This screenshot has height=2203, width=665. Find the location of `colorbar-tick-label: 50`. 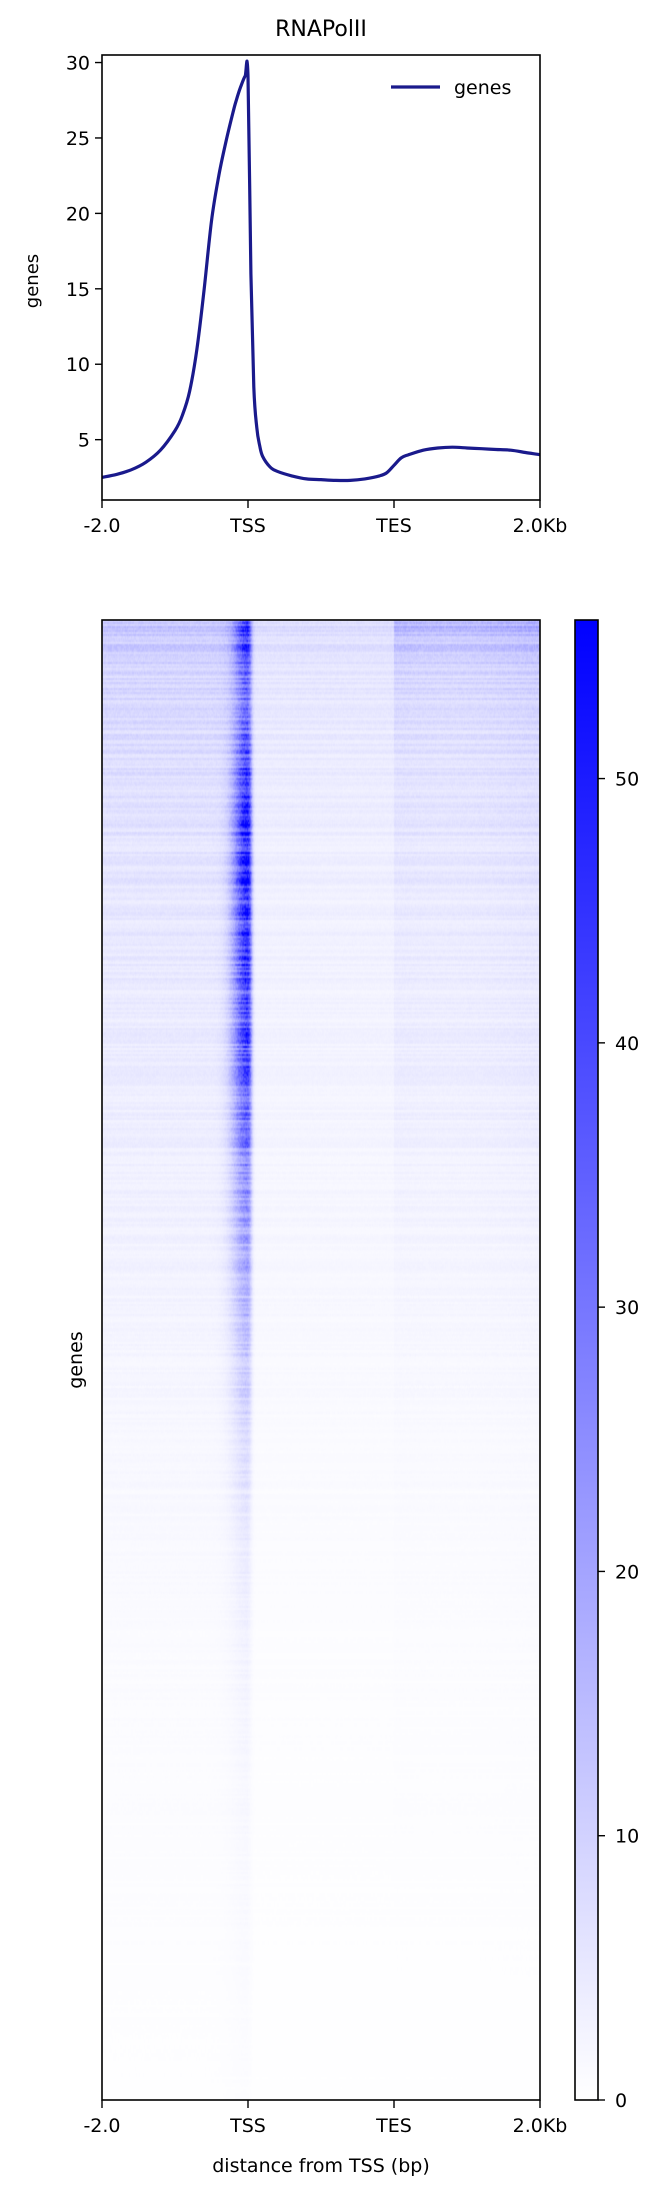

colorbar-tick-label: 50 is located at coordinates (627, 780).